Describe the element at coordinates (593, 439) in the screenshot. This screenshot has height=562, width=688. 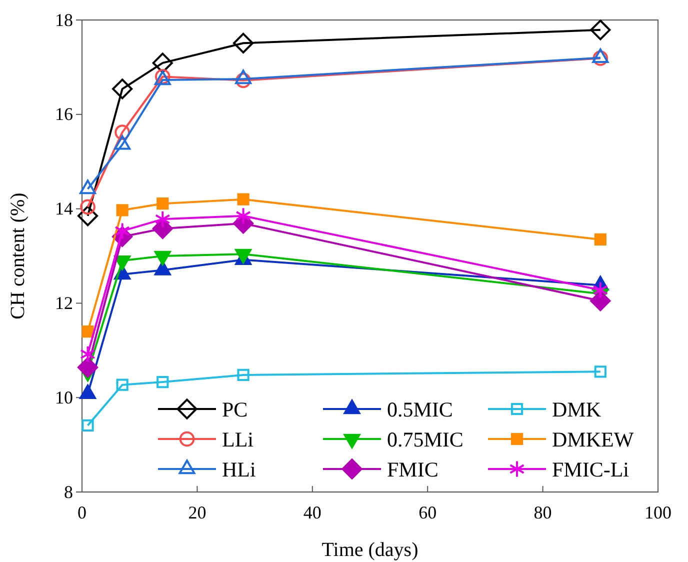
I see `legend-label: DMKEW` at that location.